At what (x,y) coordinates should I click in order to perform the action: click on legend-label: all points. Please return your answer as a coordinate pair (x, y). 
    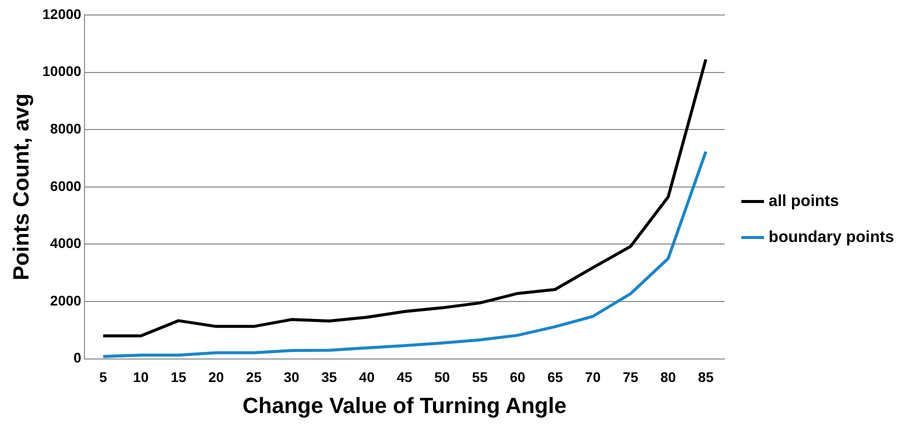
    Looking at the image, I should click on (803, 201).